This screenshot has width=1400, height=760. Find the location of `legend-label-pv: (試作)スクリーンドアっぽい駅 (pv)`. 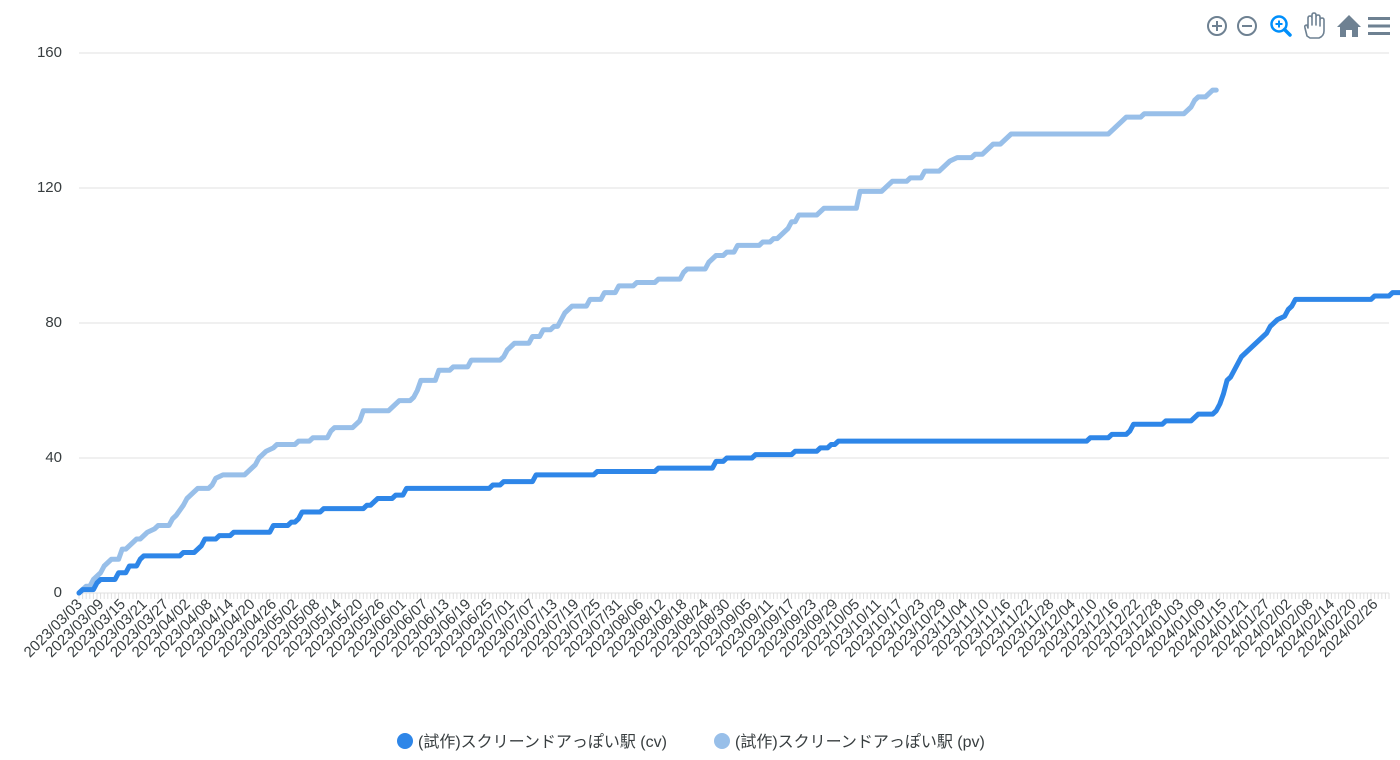

legend-label-pv: (試作)スクリーンドアっぽい駅 (pv) is located at coordinates (860, 742).